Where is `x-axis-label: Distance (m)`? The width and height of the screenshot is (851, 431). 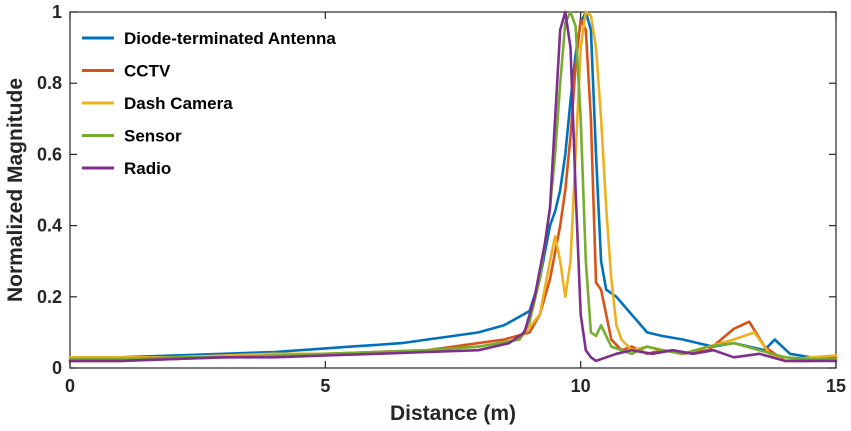
x-axis-label: Distance (m) is located at coordinates (453, 413).